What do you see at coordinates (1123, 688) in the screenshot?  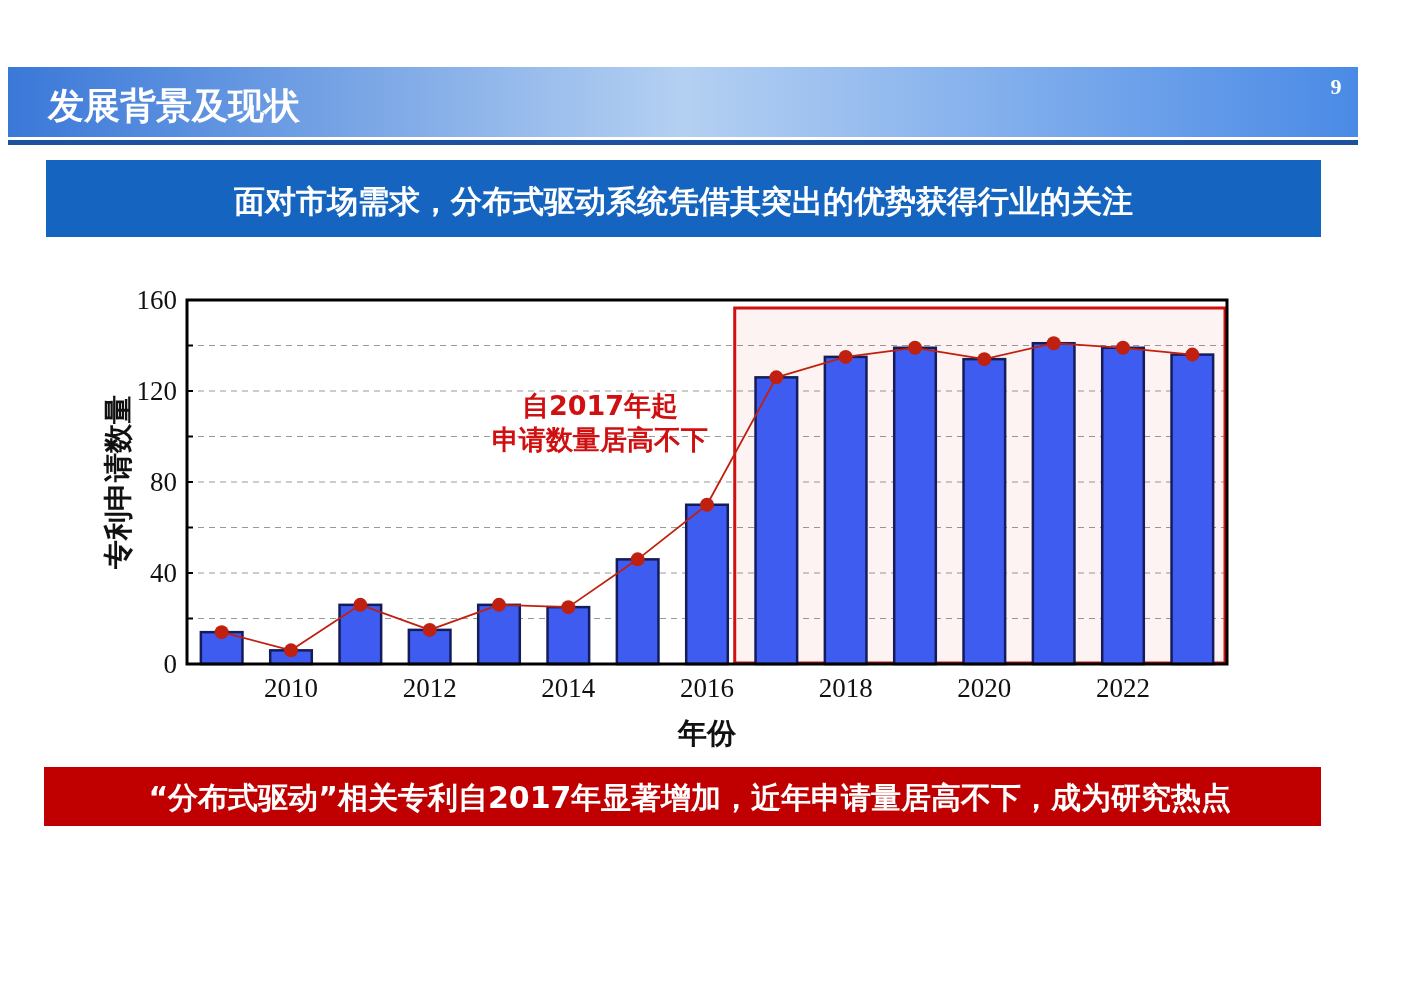 I see `x-tick-label: 2022` at bounding box center [1123, 688].